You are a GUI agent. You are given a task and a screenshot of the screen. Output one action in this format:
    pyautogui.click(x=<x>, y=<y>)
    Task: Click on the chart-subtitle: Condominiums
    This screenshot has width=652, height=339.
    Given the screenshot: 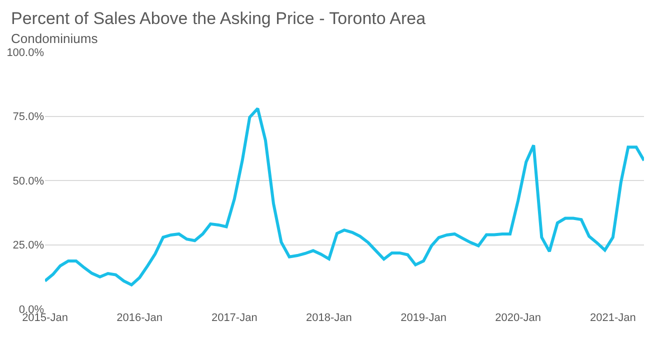 What is the action you would take?
    pyautogui.click(x=54, y=38)
    